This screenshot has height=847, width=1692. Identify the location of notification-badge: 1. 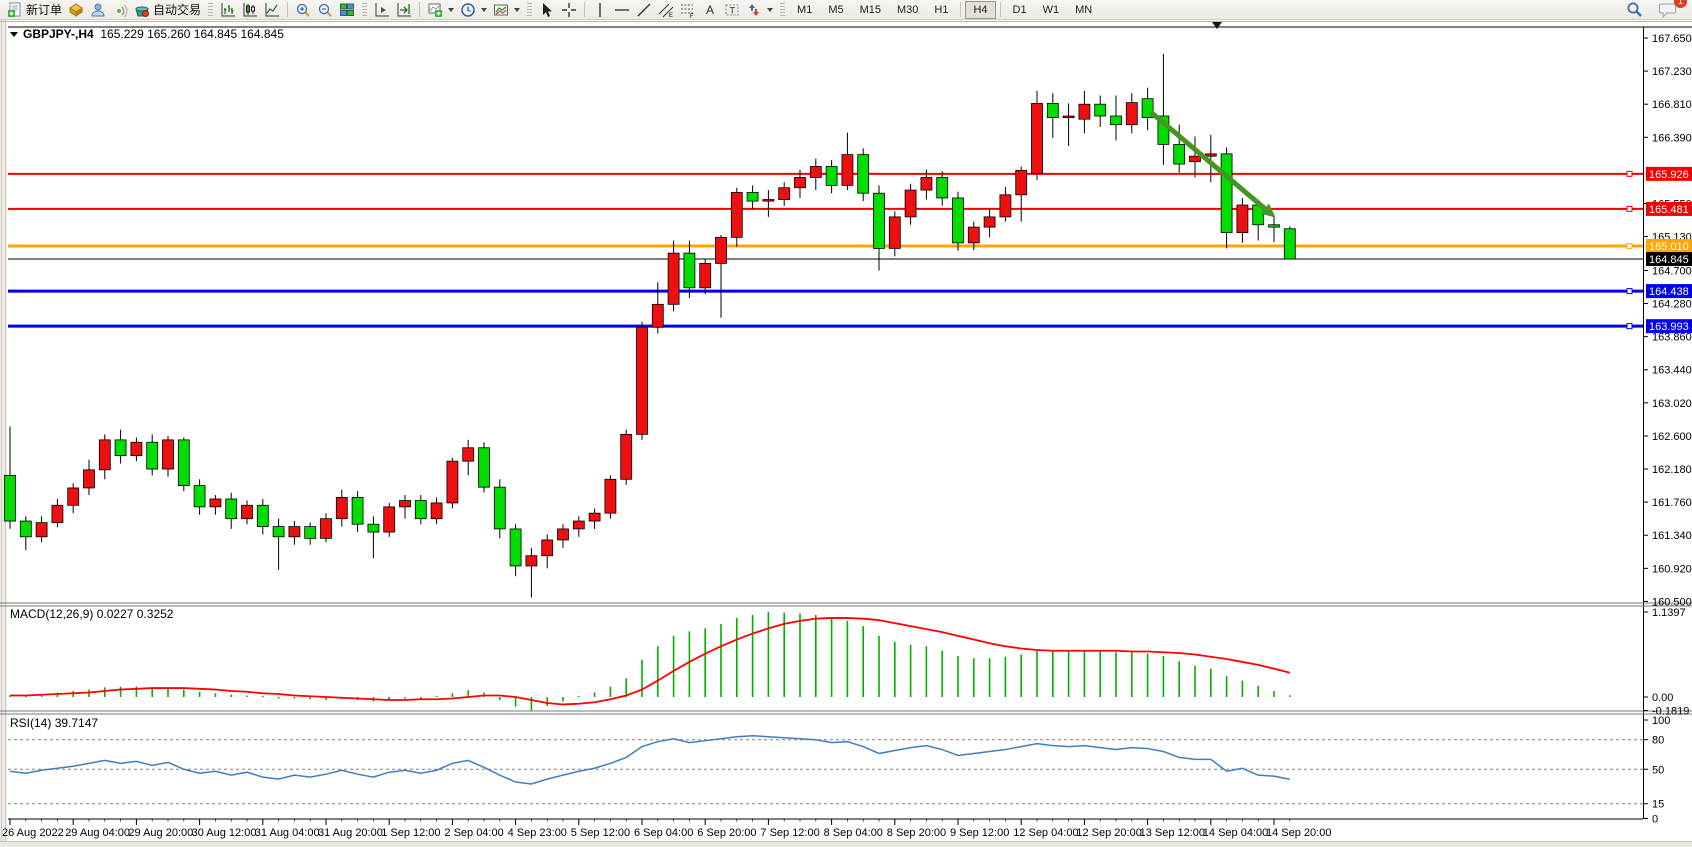
(1680, 4).